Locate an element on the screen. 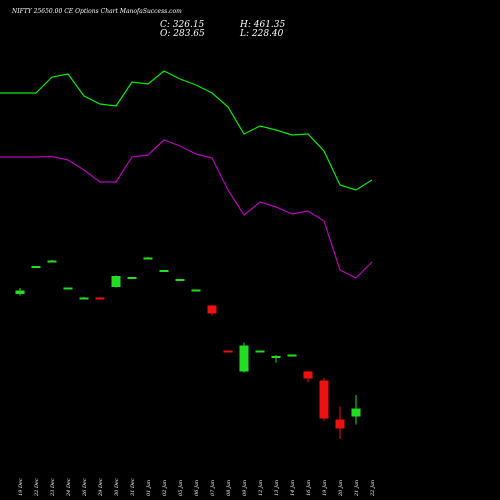 The height and width of the screenshot is (500, 500). x-tick-label: 12 Jan is located at coordinates (261, 488).